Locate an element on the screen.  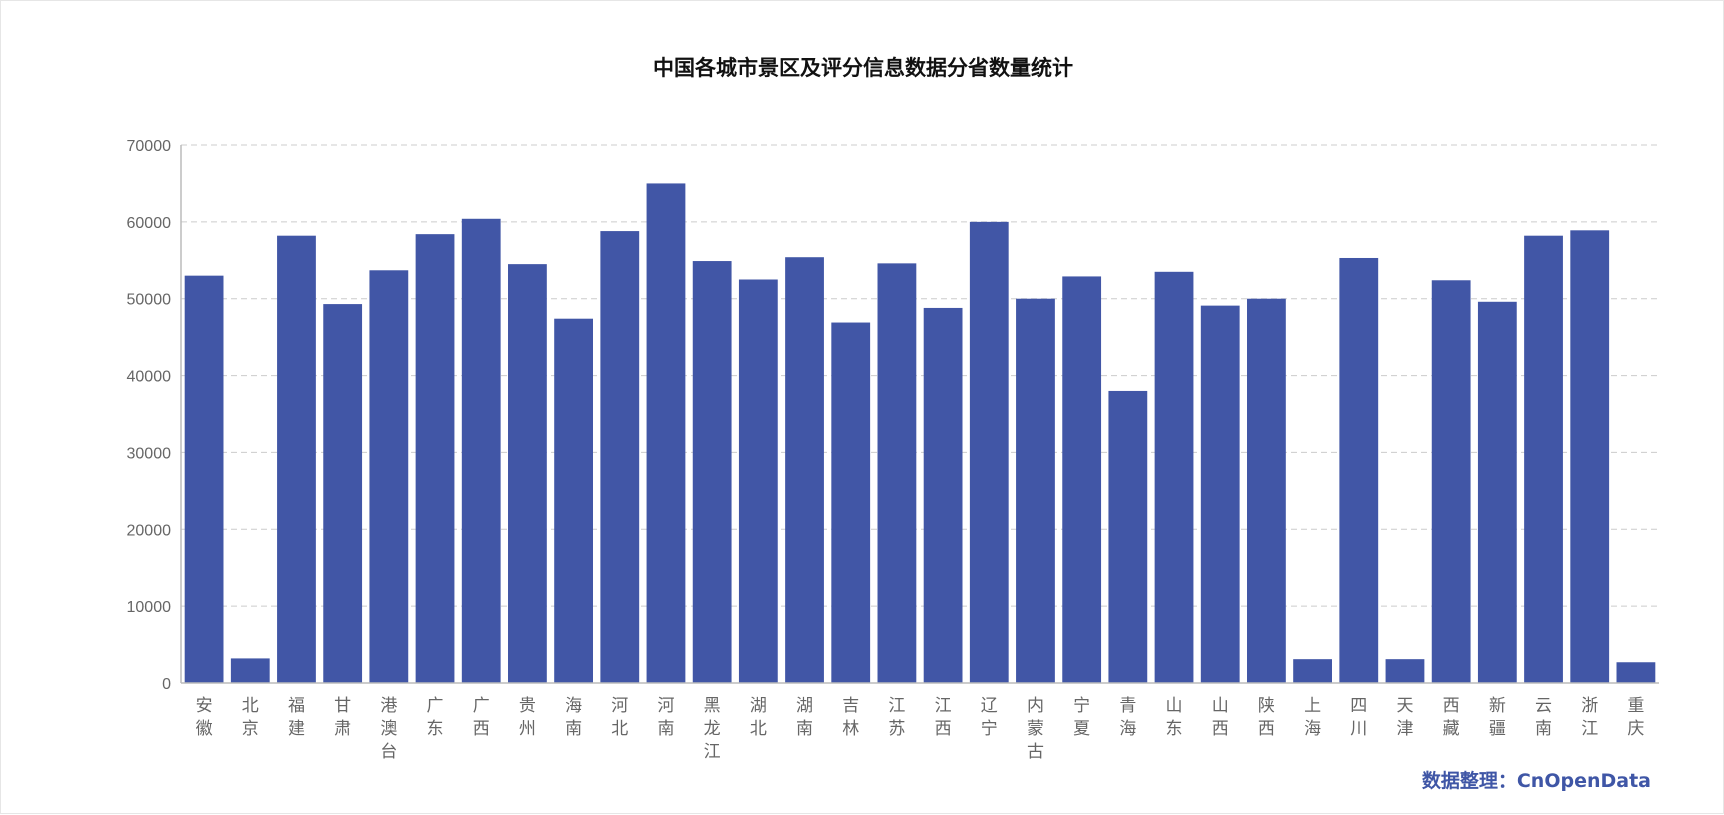
x-tick-label: 山西 is located at coordinates (1220, 717).